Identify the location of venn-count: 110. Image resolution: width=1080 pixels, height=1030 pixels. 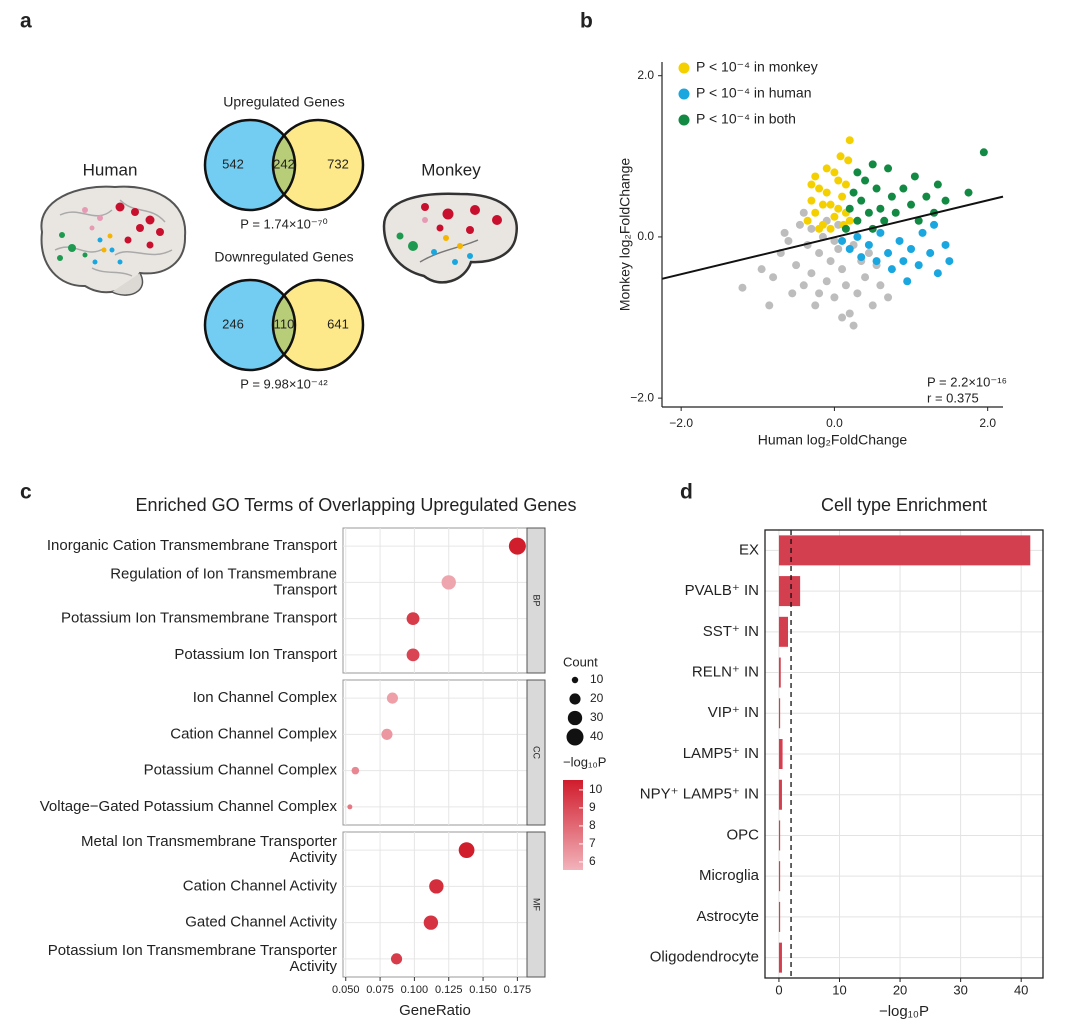
(284, 323).